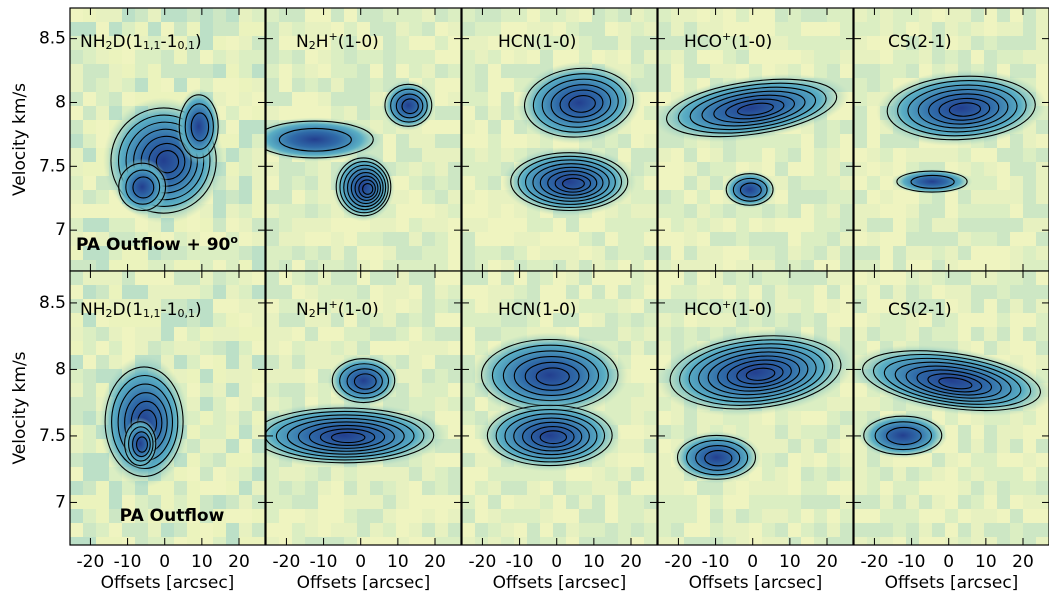 Image resolution: width=1049 pixels, height=594 pixels. What do you see at coordinates (128, 310) in the screenshot?
I see `label-part: D(1` at bounding box center [128, 310].